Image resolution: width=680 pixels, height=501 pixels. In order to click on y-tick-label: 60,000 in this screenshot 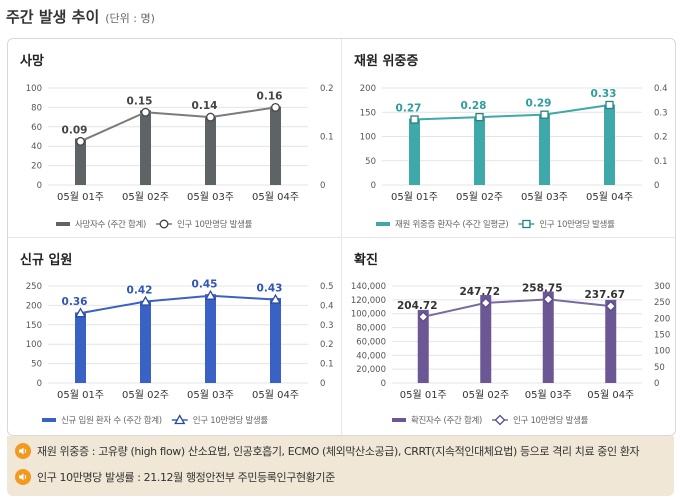, I will do `click(371, 342)`.